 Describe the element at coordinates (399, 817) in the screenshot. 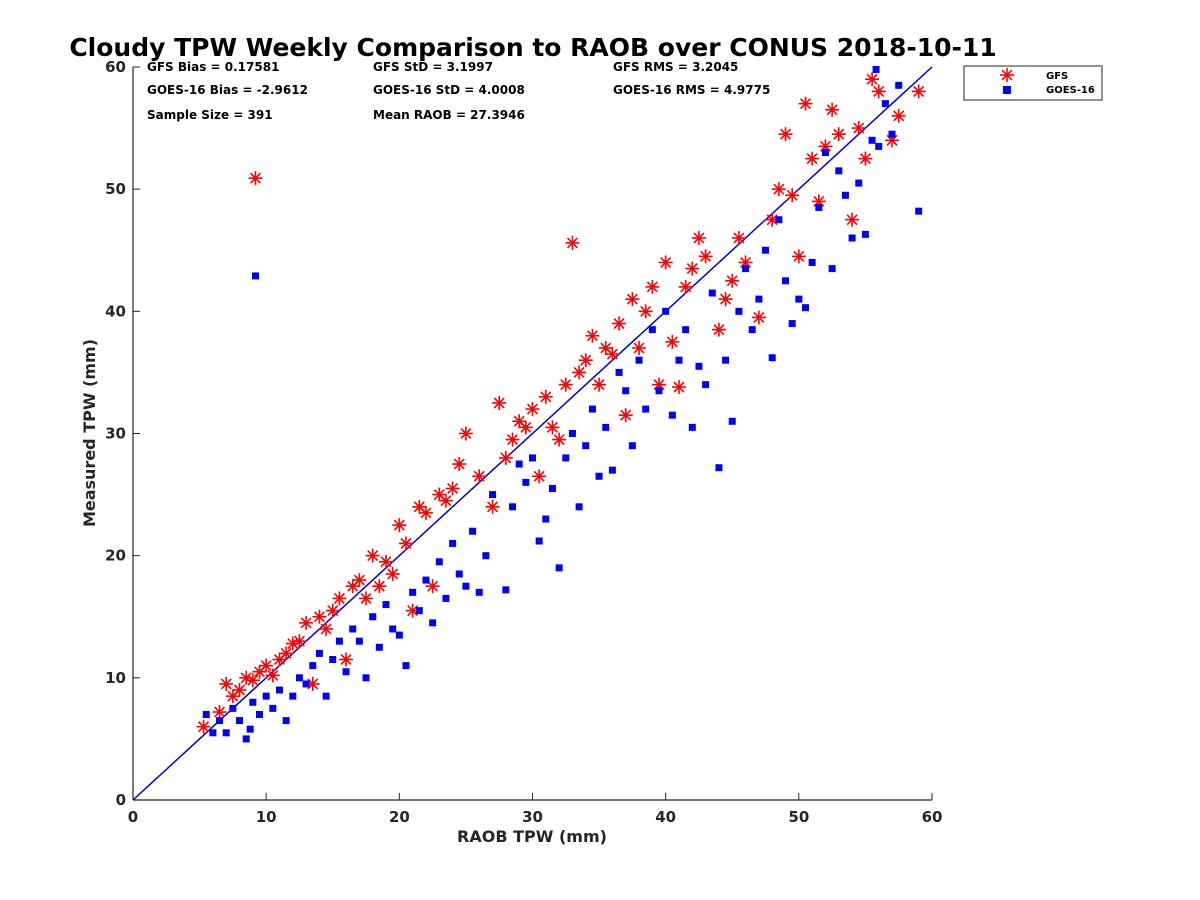

I see `x-tick-label: 20` at that location.